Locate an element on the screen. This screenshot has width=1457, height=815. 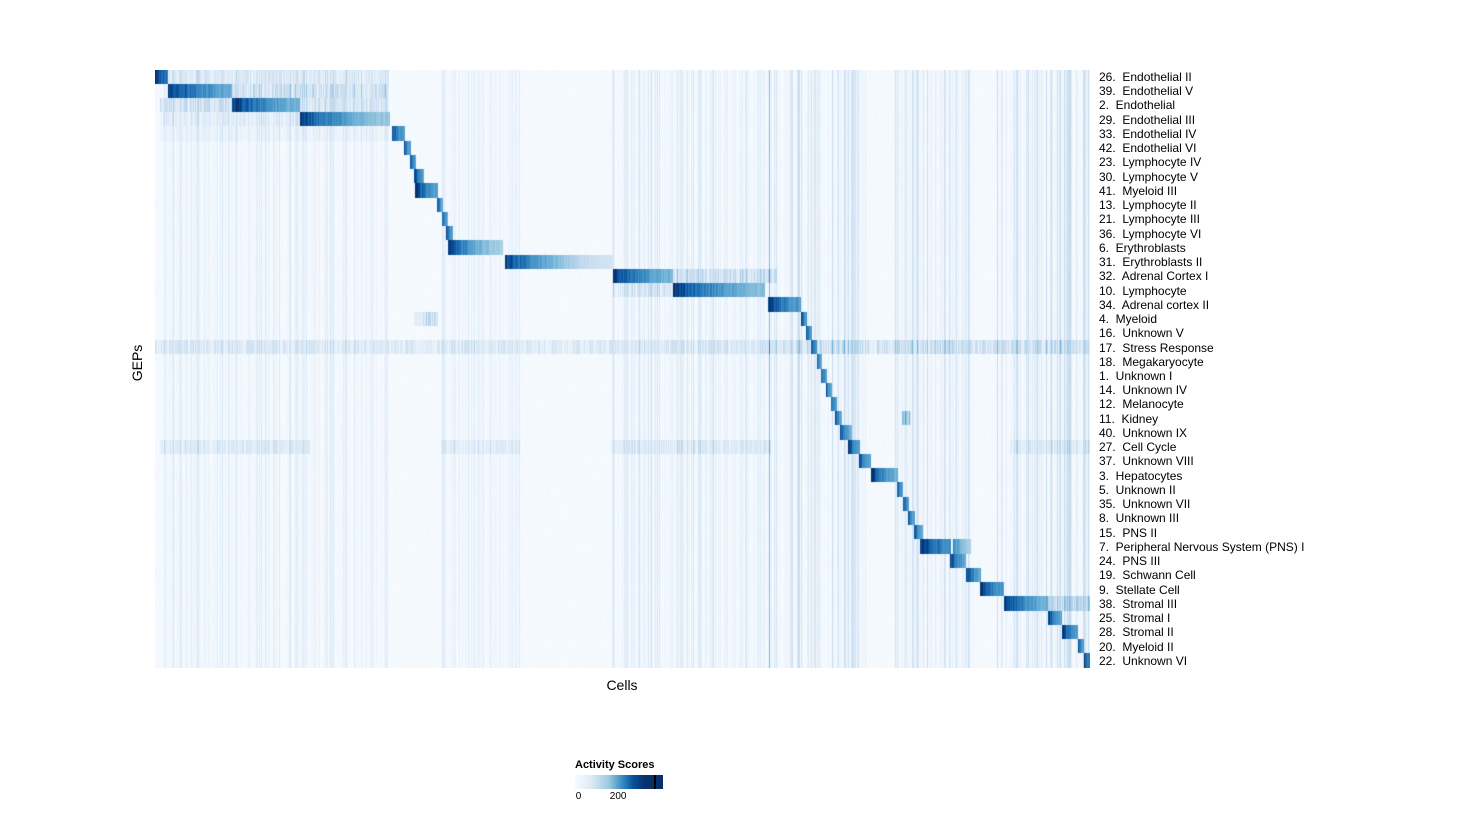
row-label: 42. Endothelial VI is located at coordinates (1148, 148).